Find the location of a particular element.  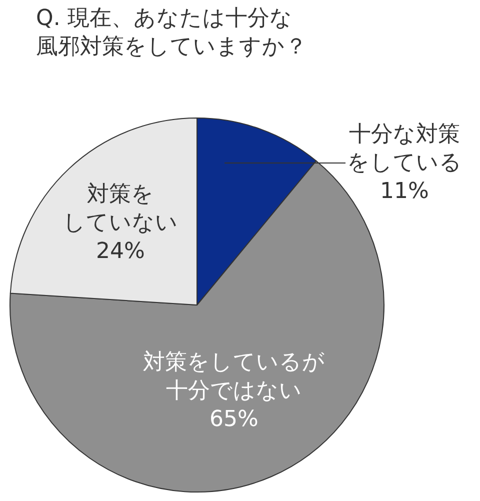

slice-label: 対策をしているが十分ではない is located at coordinates (234, 377).